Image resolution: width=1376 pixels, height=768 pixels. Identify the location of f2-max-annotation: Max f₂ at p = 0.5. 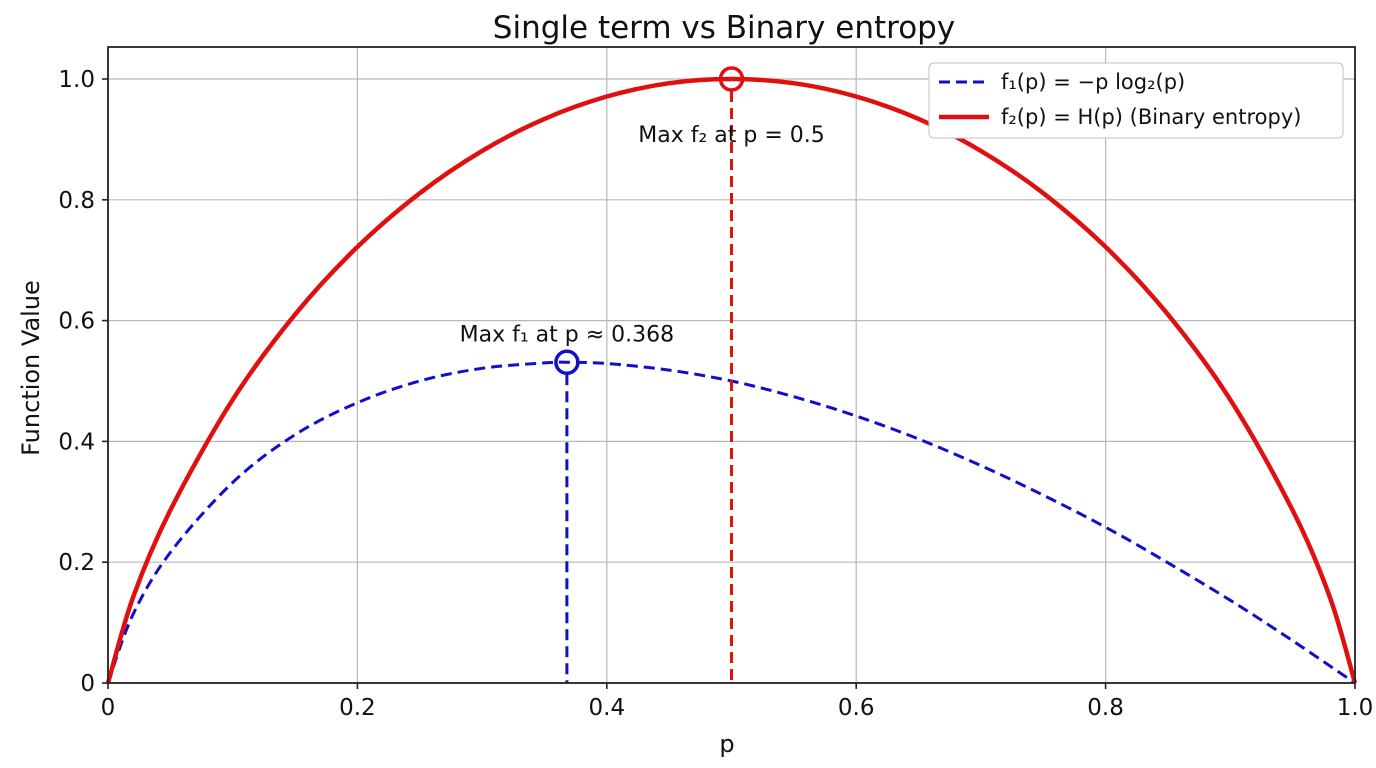
(731, 135).